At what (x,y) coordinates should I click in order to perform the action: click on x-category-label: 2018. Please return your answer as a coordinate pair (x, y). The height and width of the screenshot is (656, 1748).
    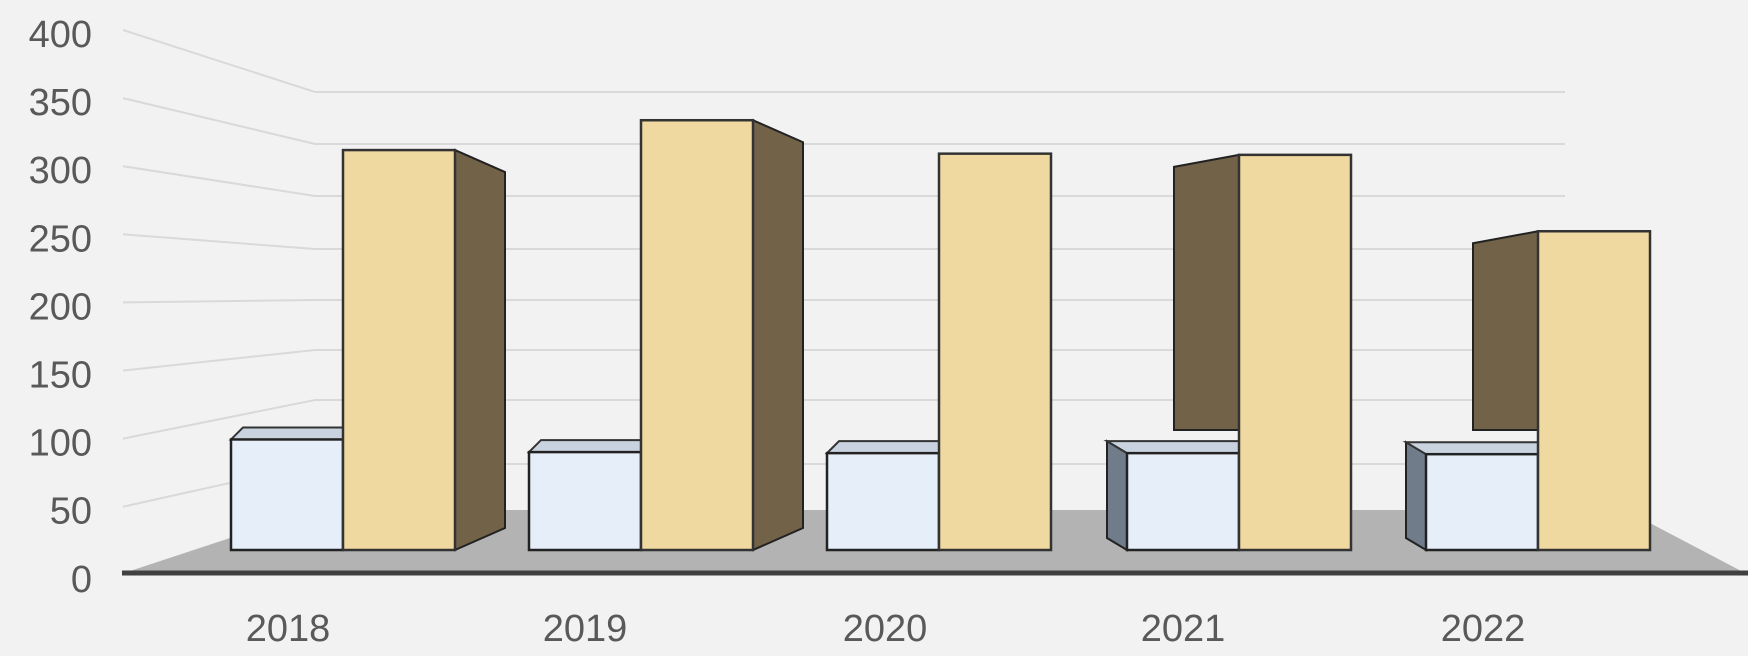
    Looking at the image, I should click on (288, 629).